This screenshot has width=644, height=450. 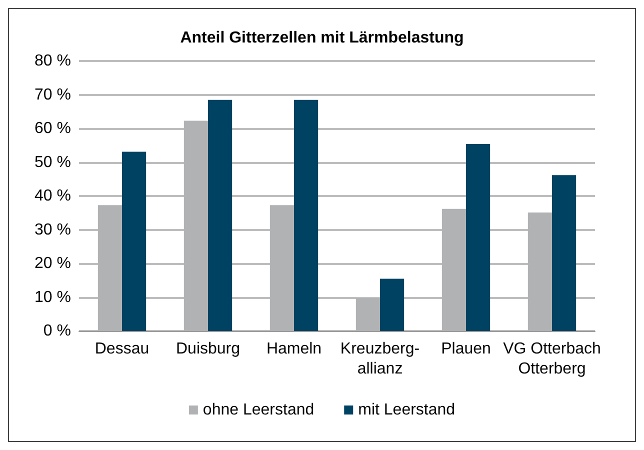 I want to click on y-tick-label: 10 %, so click(x=52, y=297).